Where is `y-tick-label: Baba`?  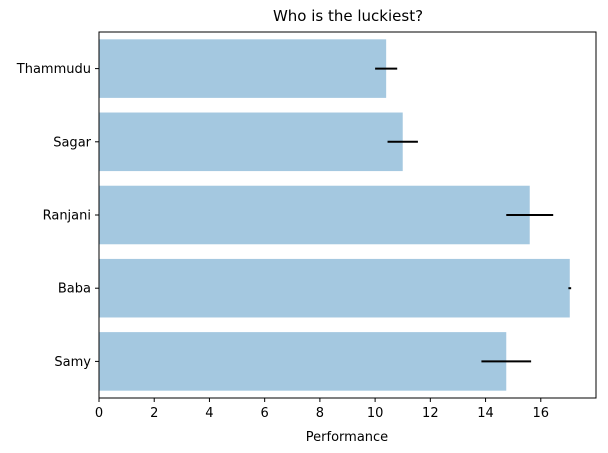 y-tick-label: Baba is located at coordinates (74, 289).